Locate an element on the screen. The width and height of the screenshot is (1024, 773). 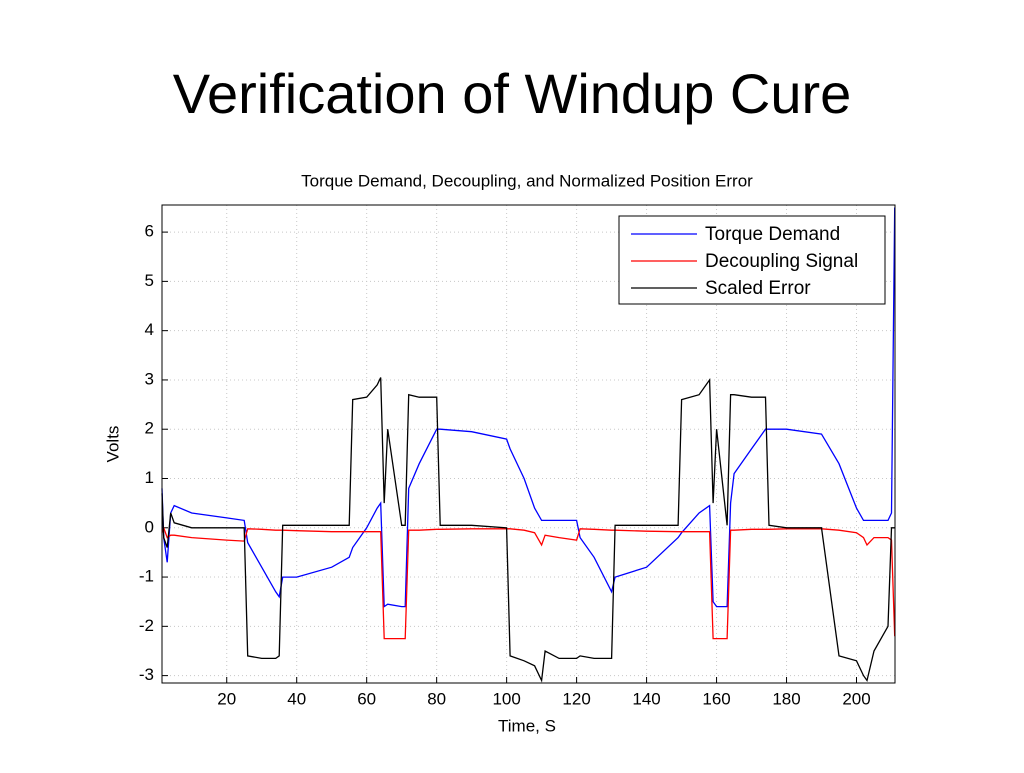
y-tick-label: 3 is located at coordinates (149, 378).